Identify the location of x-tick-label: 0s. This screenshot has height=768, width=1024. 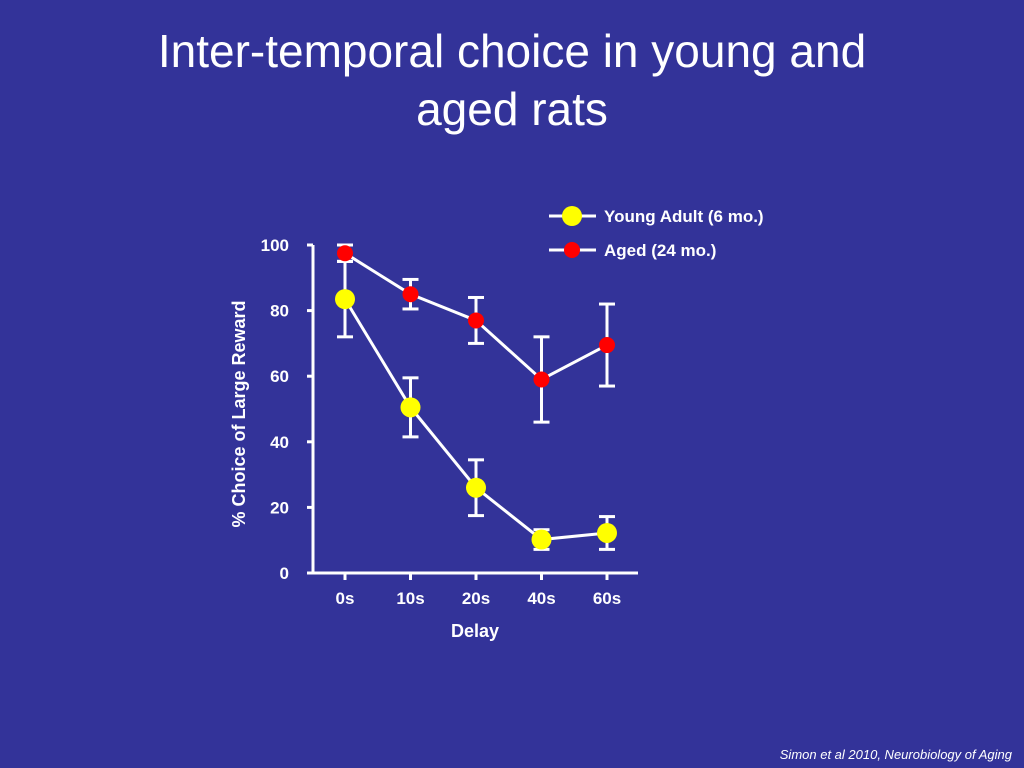
(345, 598).